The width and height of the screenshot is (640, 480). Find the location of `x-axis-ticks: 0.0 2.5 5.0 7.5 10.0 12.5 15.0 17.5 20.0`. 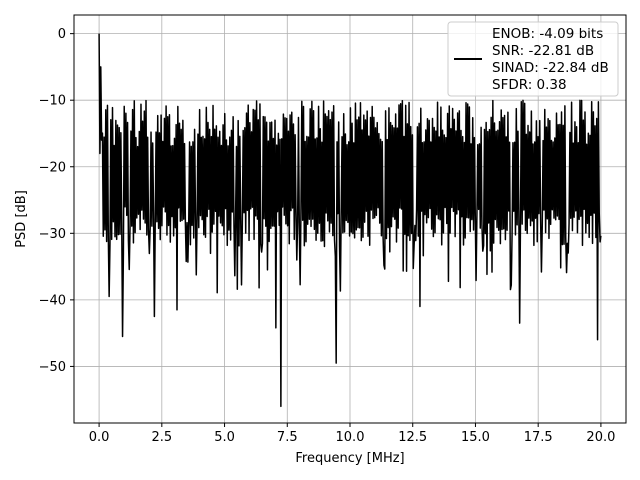

x-axis-ticks: 0.0 2.5 5.0 7.5 10.0 12.5 15.0 17.5 20.0 is located at coordinates (352, 434).